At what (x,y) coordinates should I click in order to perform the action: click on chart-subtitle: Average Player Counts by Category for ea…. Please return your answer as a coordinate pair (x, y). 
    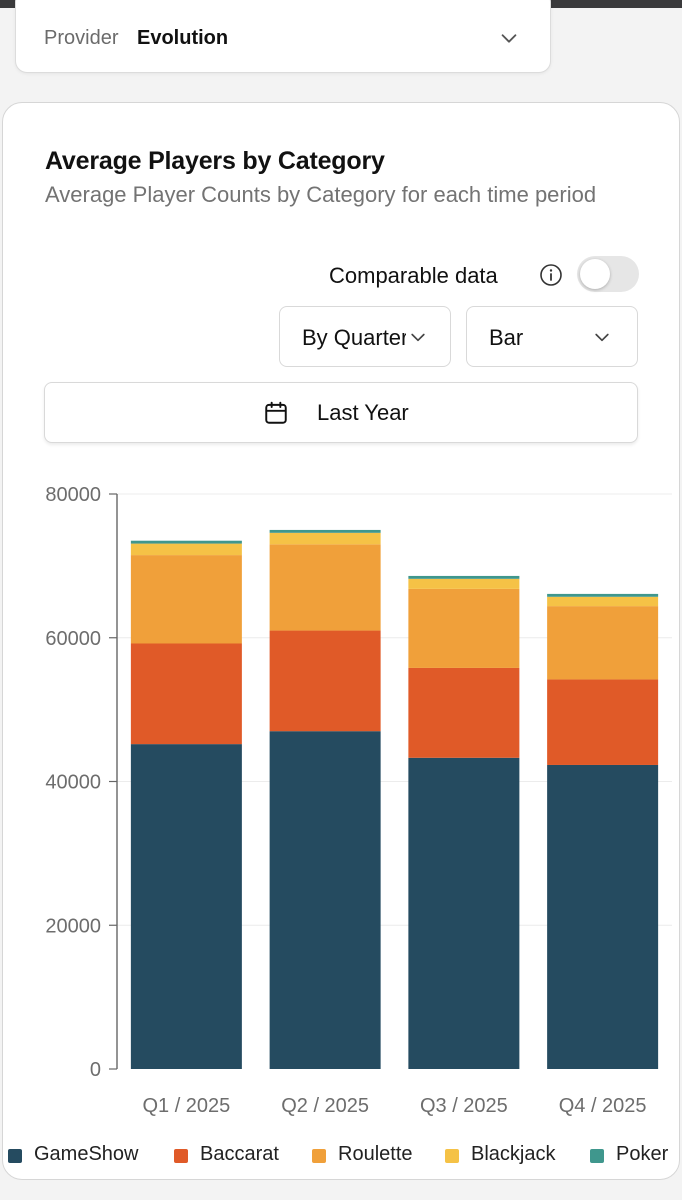
    Looking at the image, I should click on (321, 194).